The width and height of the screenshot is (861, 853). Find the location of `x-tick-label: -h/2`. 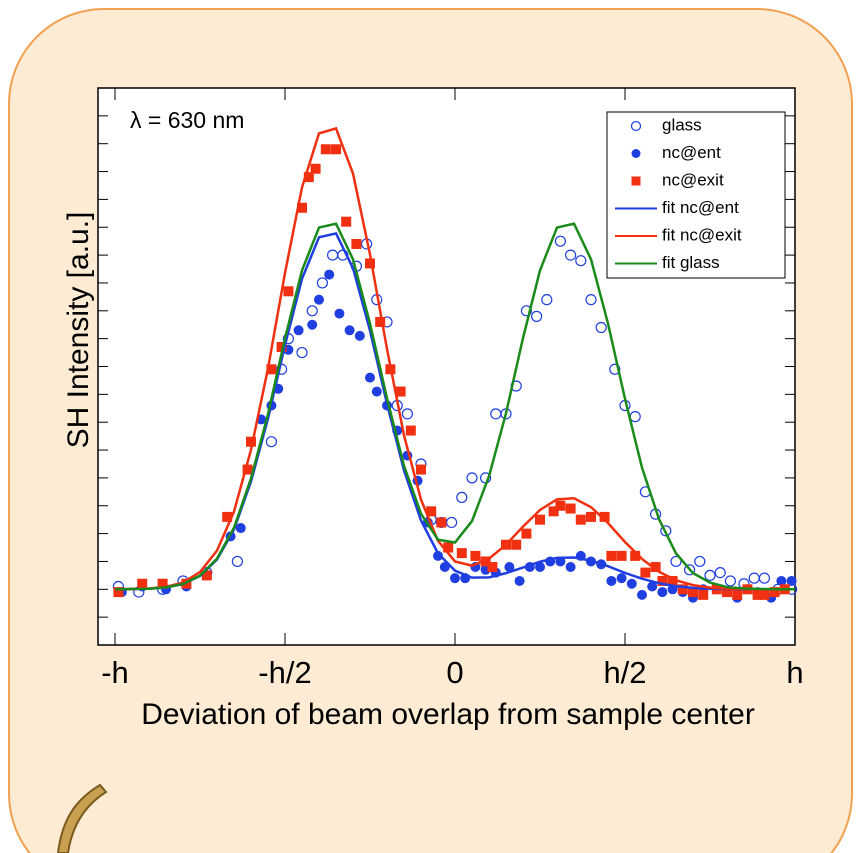

x-tick-label: -h/2 is located at coordinates (284, 672).